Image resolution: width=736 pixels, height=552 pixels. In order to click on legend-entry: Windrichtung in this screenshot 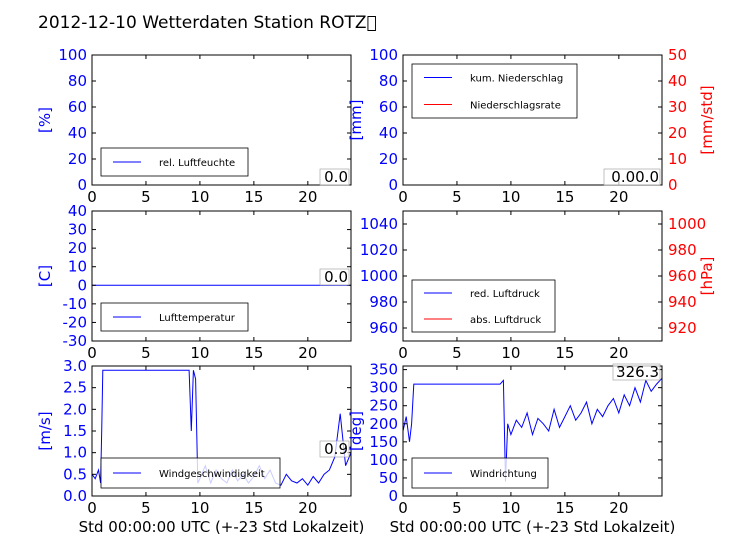, I will do `click(503, 474)`.